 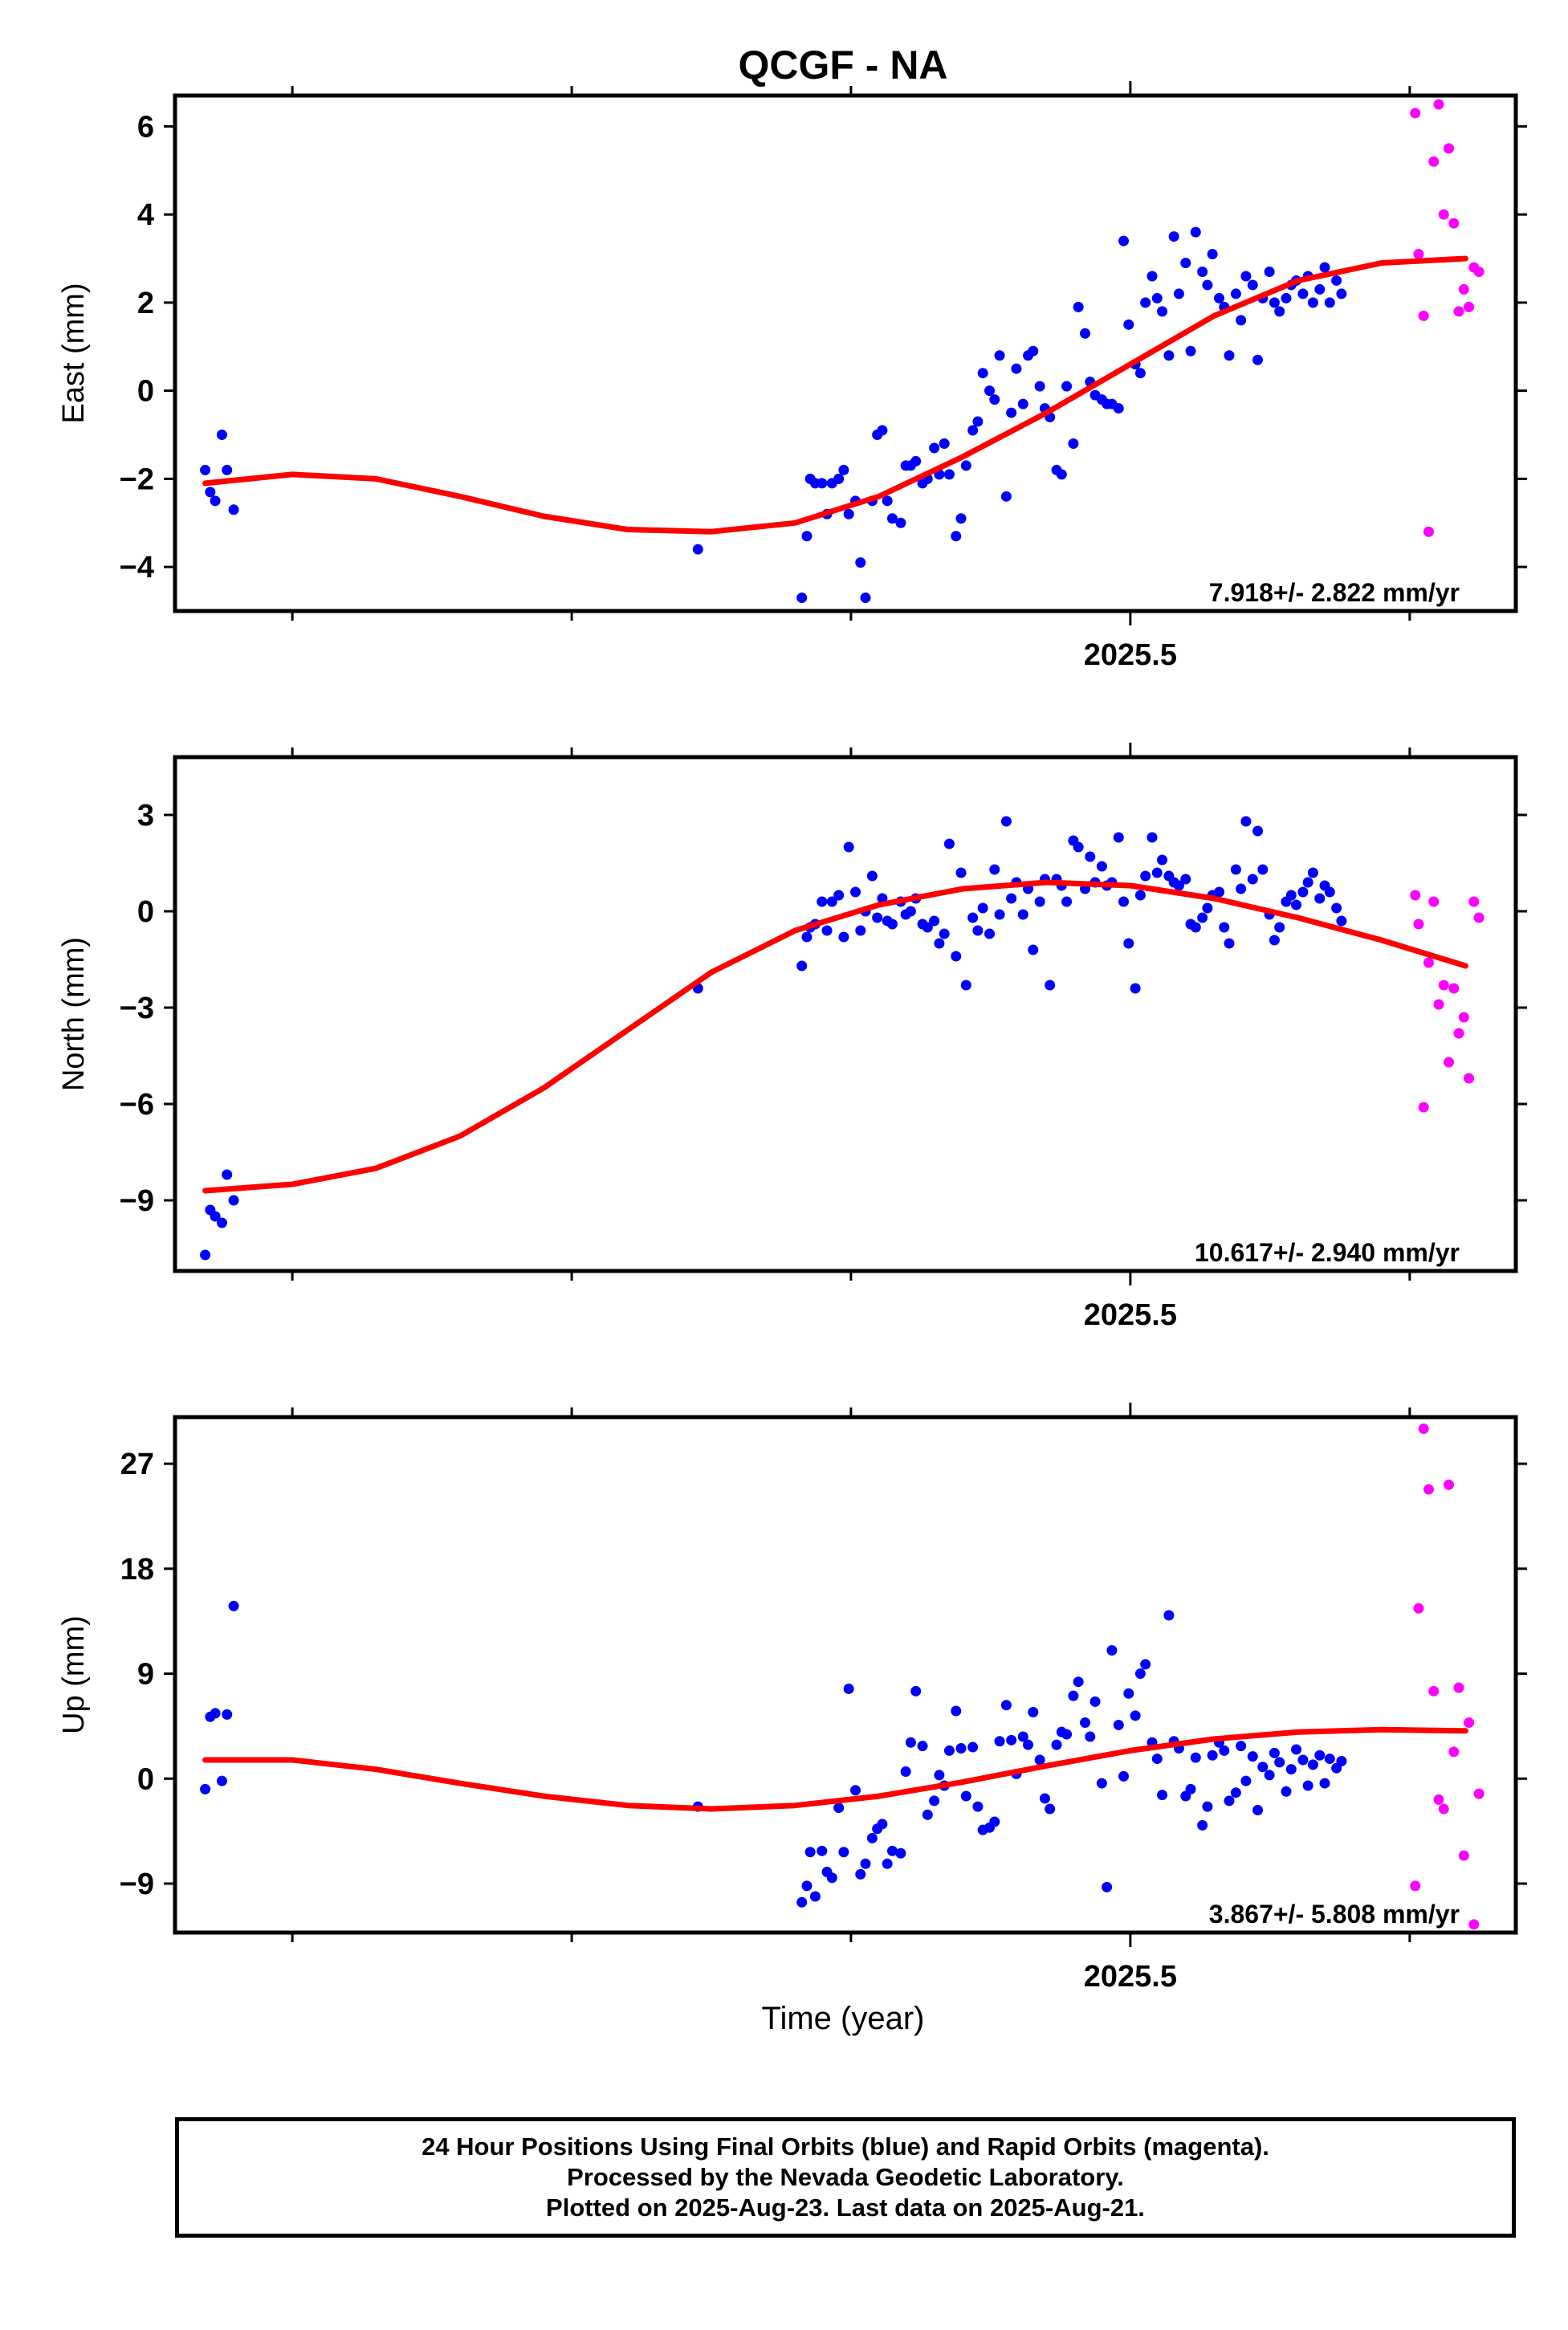 I want to click on y-tick-label: 27, so click(x=137, y=1464).